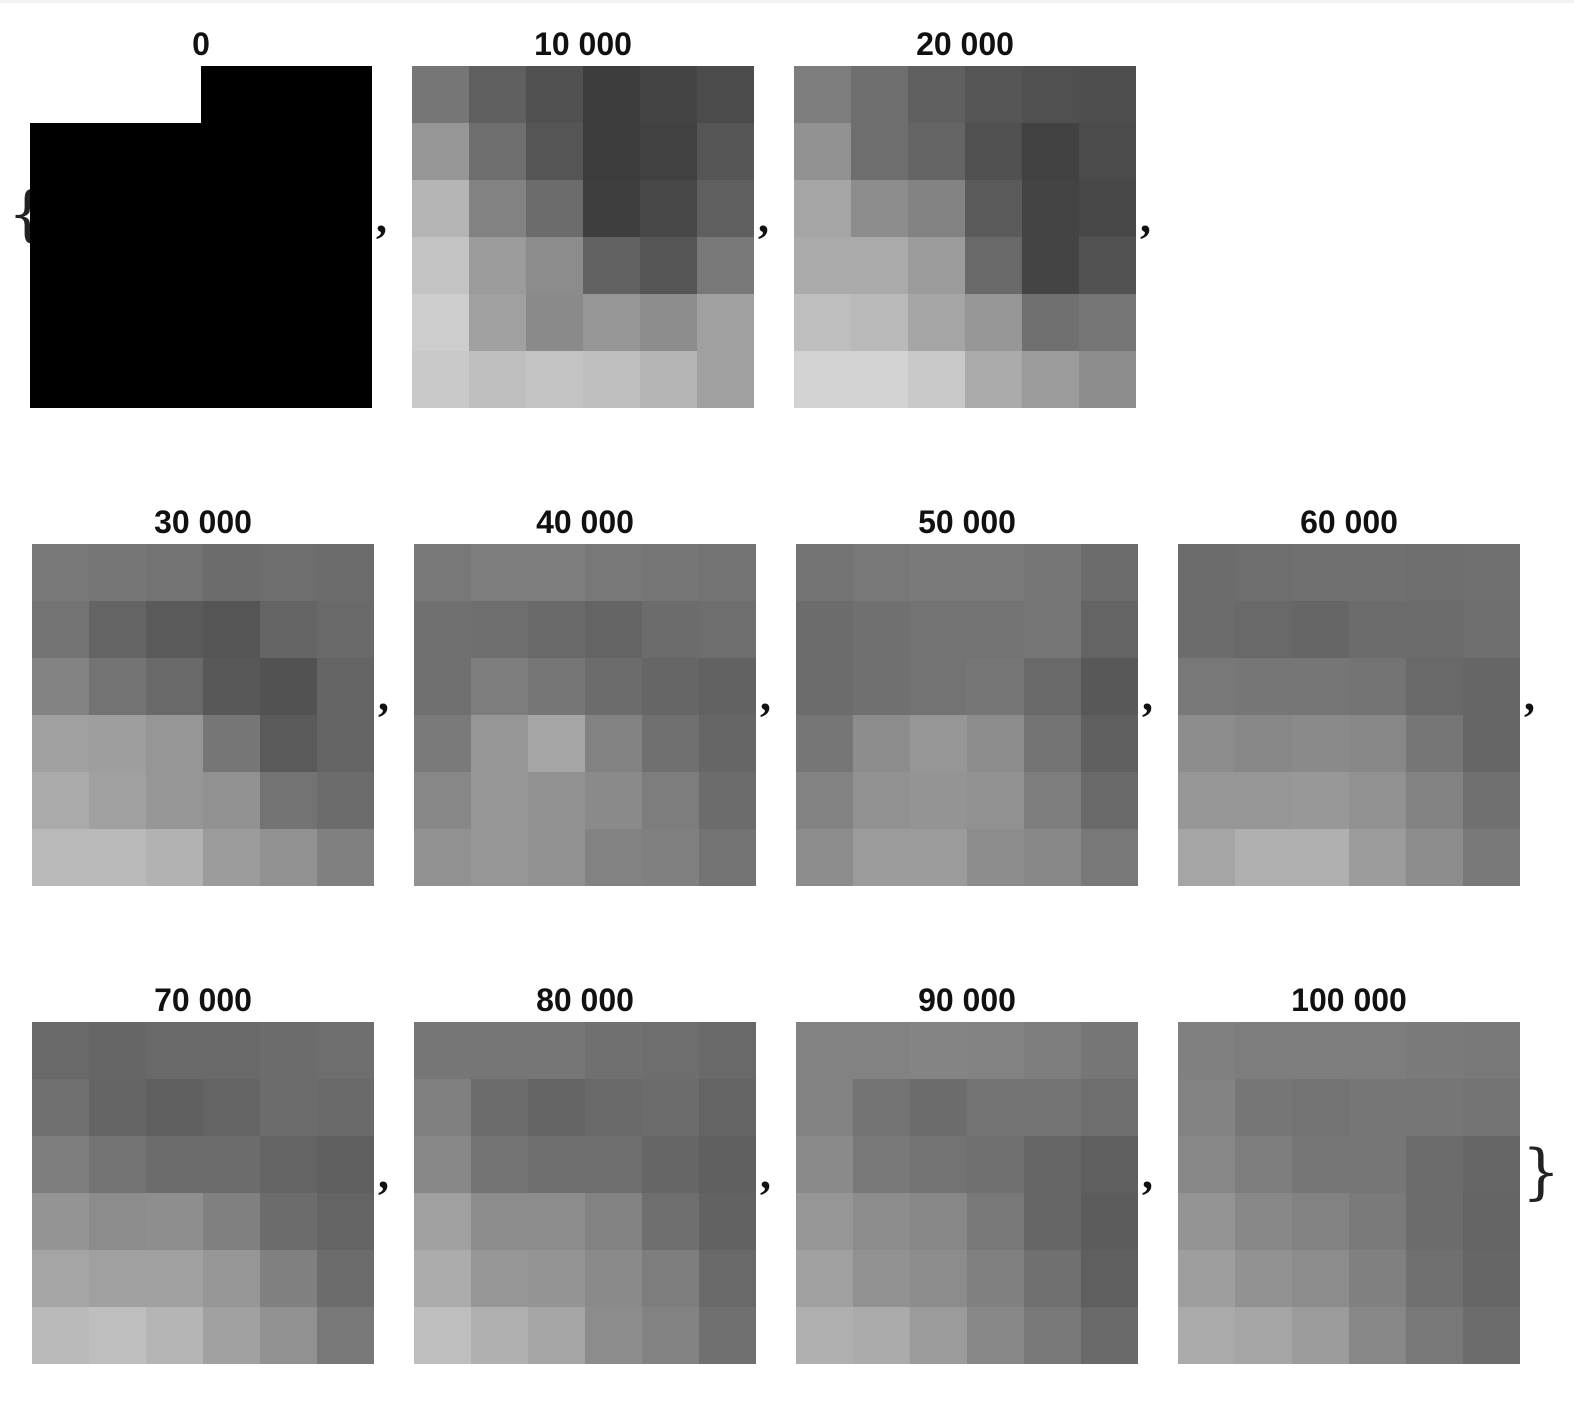 The width and height of the screenshot is (1574, 1402). What do you see at coordinates (1349, 1173) in the screenshot?
I see `panel-100000: 100 000` at bounding box center [1349, 1173].